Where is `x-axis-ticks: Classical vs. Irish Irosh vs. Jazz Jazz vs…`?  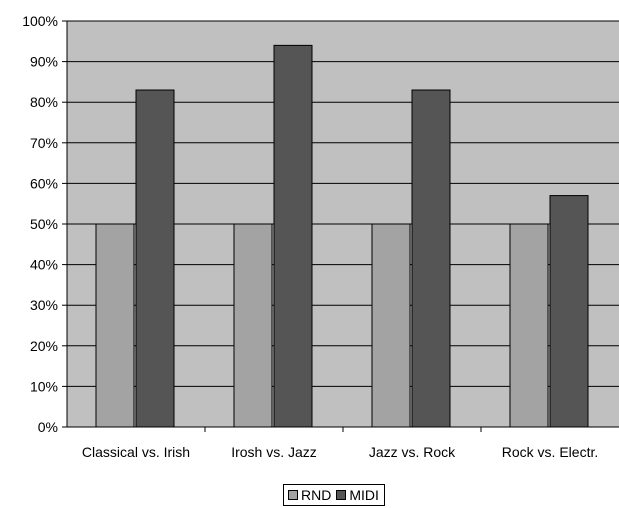
x-axis-ticks: Classical vs. Irish Irosh vs. Jazz Jazz vs… is located at coordinates (340, 443).